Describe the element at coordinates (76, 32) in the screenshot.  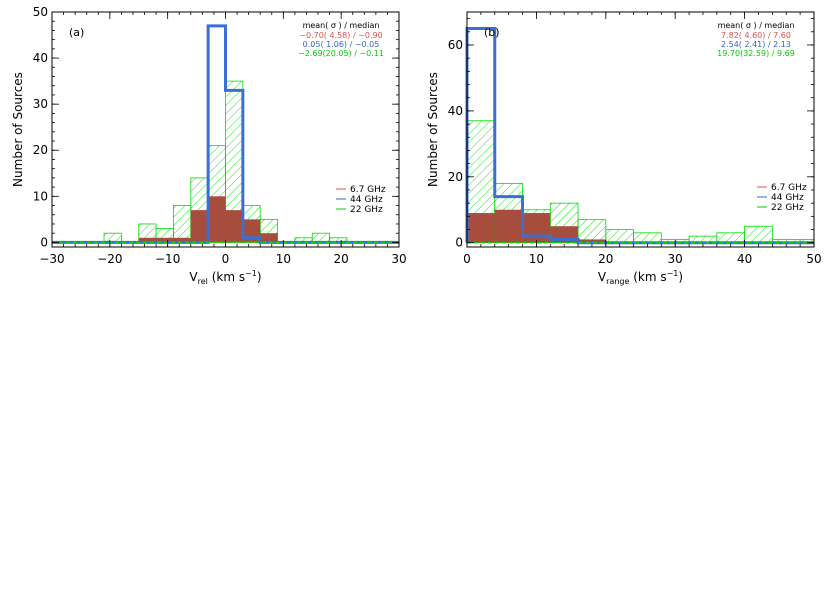
I see `panel-label: (a)` at that location.